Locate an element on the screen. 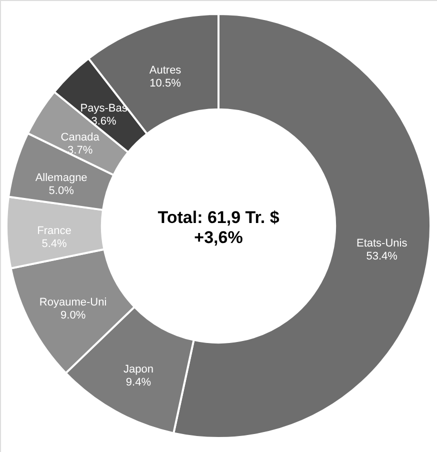 The height and width of the screenshot is (452, 437). slice-label: Canada is located at coordinates (80, 138).